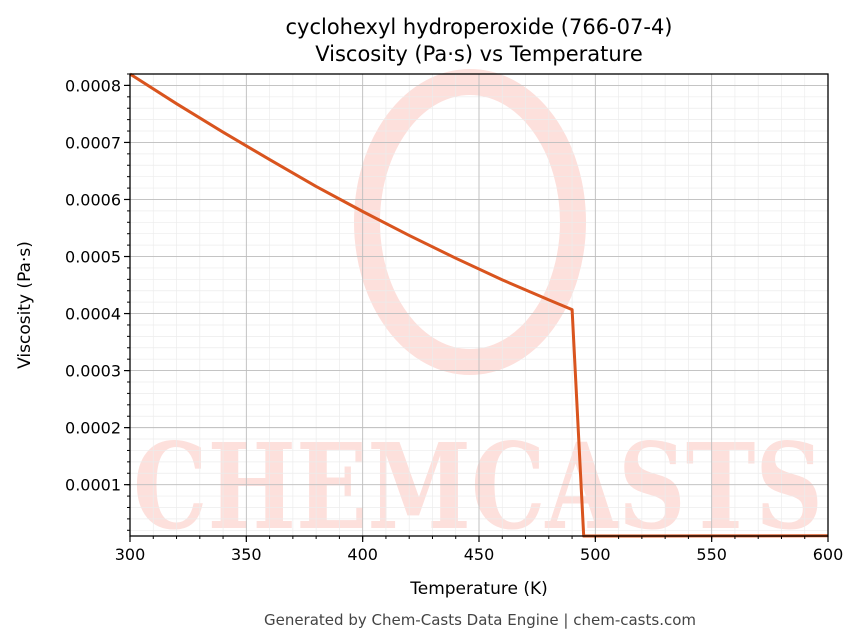  What do you see at coordinates (478, 589) in the screenshot?
I see `x-axis-label: Temperature (K)` at bounding box center [478, 589].